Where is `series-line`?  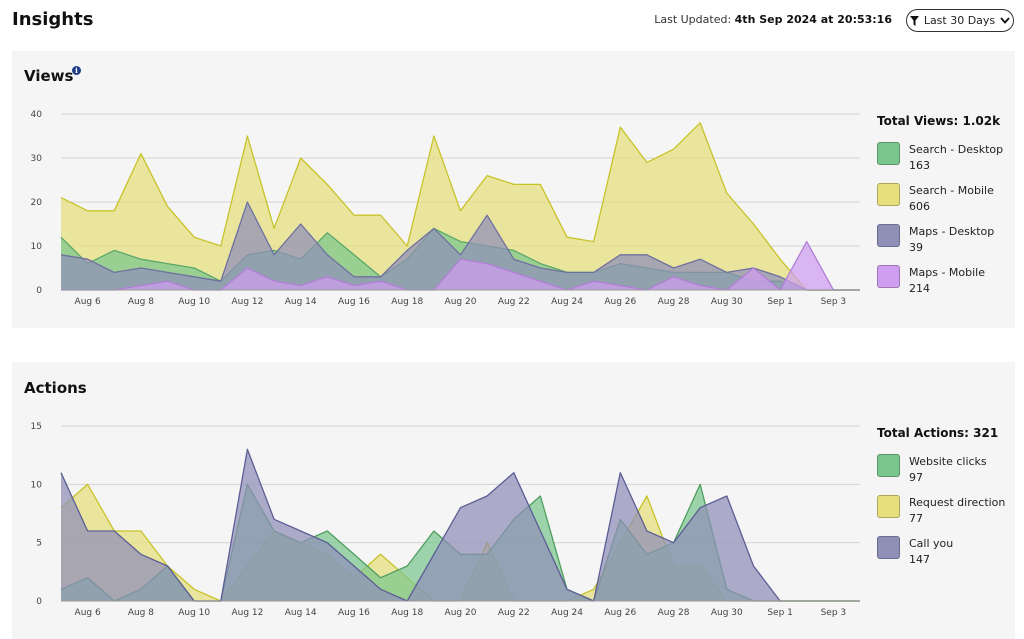
series-line is located at coordinates (460, 246).